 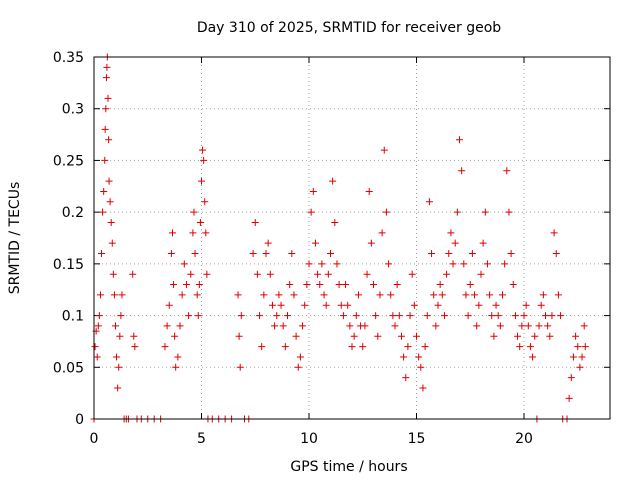 I want to click on y-tick-label: 0, so click(x=79, y=420).